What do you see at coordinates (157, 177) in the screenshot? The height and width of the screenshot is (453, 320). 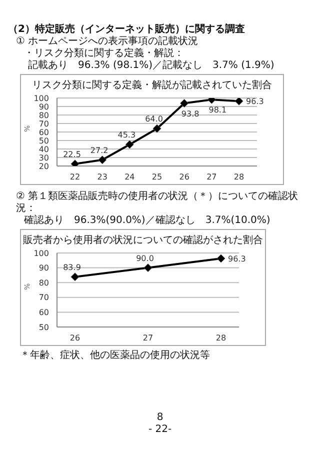 I see `x-tick-label: 25` at bounding box center [157, 177].